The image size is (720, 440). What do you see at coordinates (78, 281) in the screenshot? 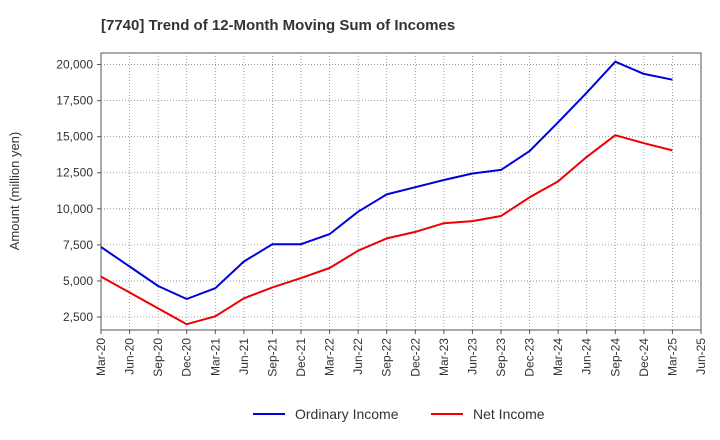
I see `y-tick-label: 5,000` at bounding box center [78, 281].